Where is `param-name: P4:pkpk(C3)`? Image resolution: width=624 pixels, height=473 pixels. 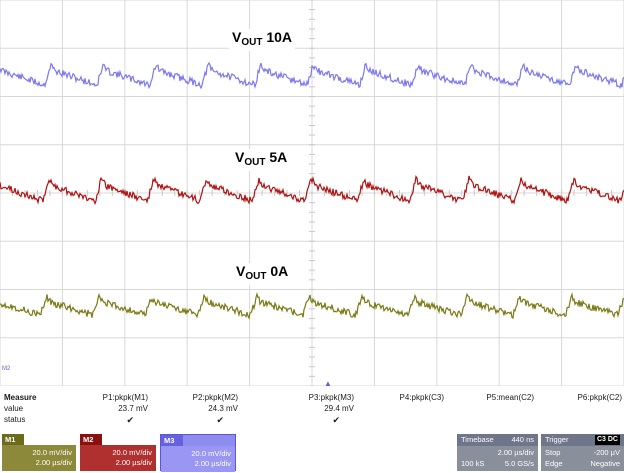
param-name: P4:pkpk(C3) is located at coordinates (421, 397).